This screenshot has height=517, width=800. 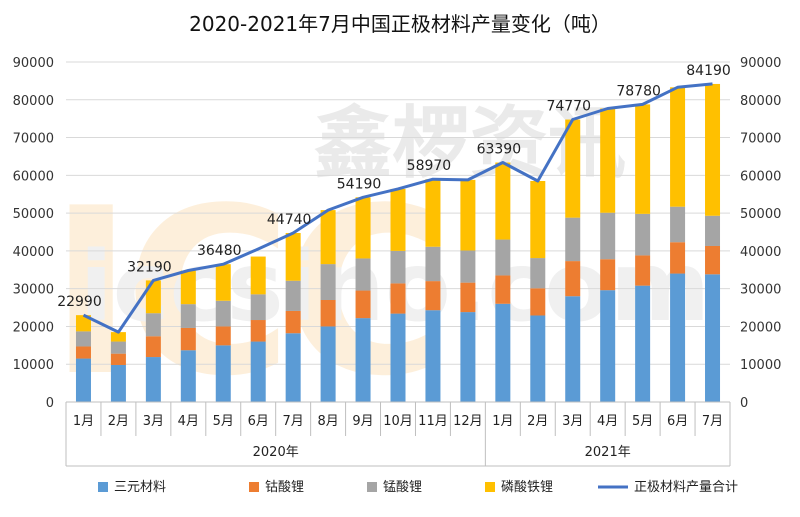 I want to click on y-tick-label-right: 60000, so click(x=760, y=176).